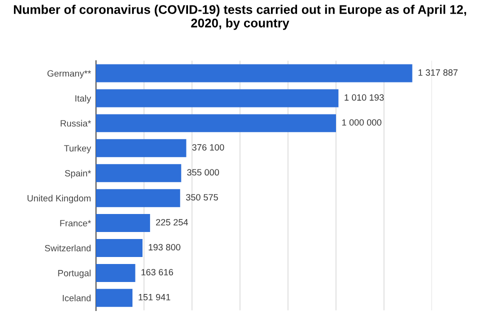 Image resolution: width=480 pixels, height=320 pixels. What do you see at coordinates (172, 222) in the screenshot?
I see `data-label: 225 254` at bounding box center [172, 222].